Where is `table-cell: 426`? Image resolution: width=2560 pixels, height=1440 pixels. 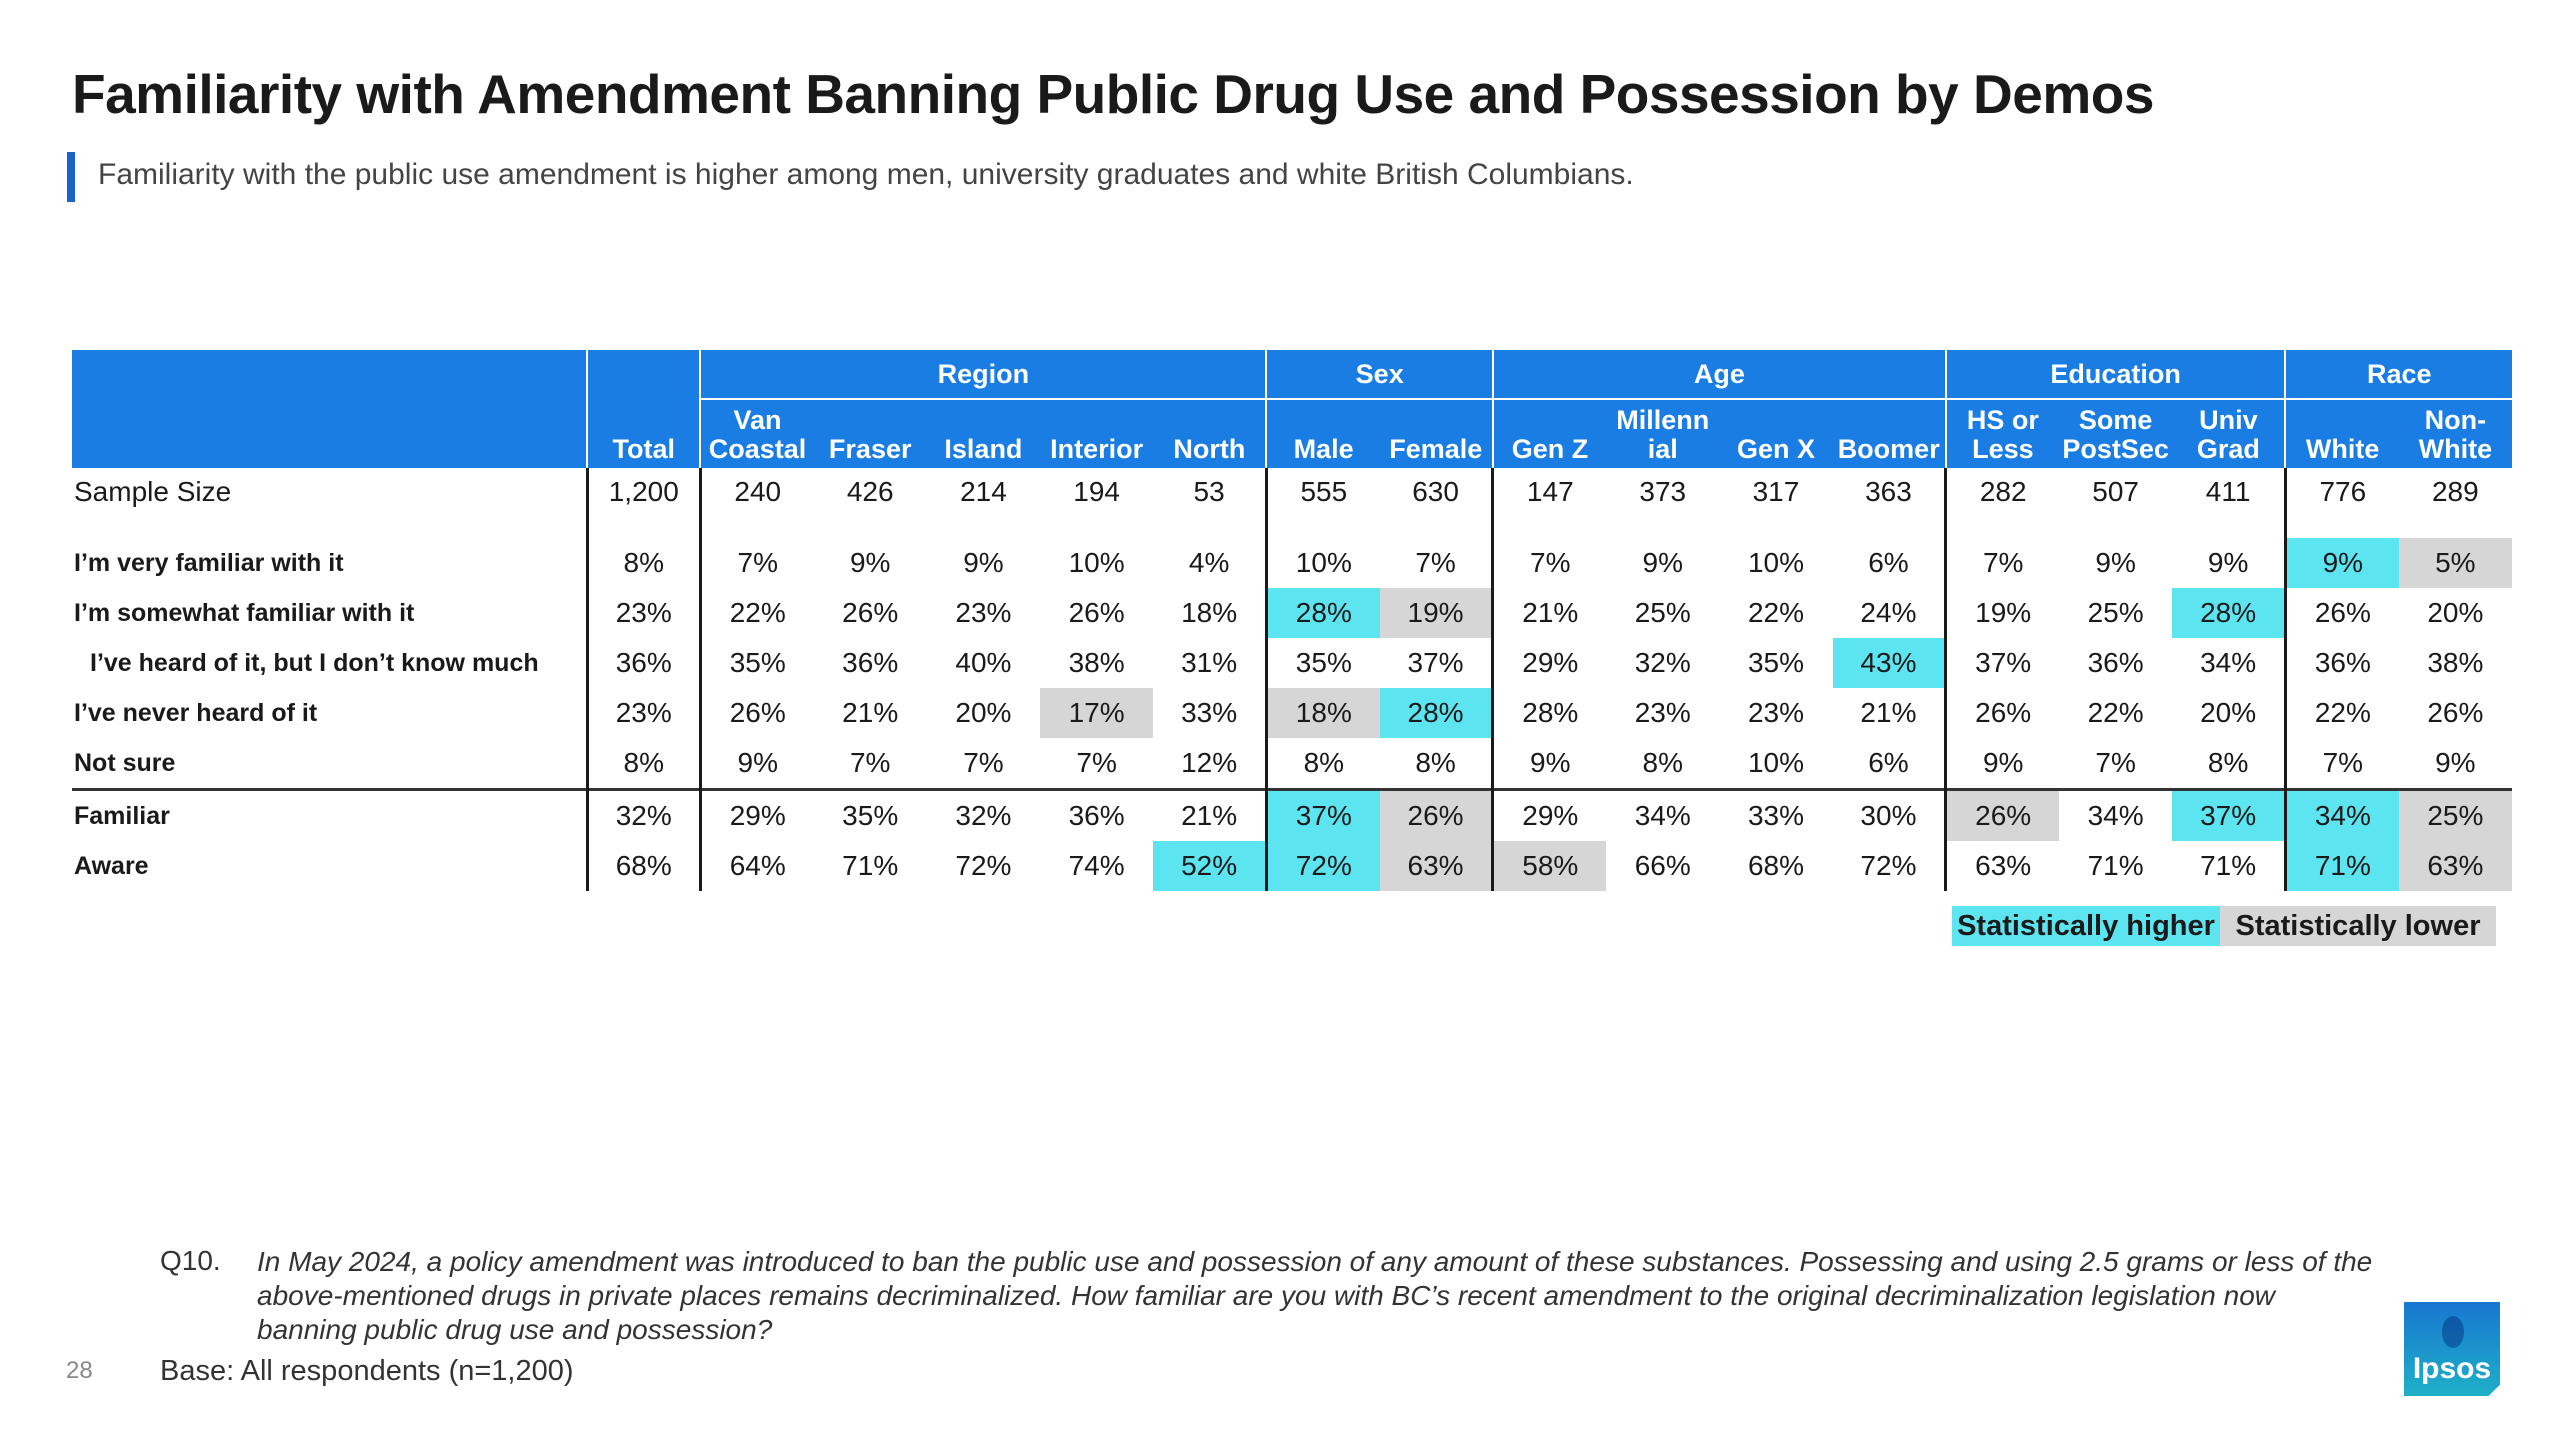
table-cell: 426 is located at coordinates (870, 491).